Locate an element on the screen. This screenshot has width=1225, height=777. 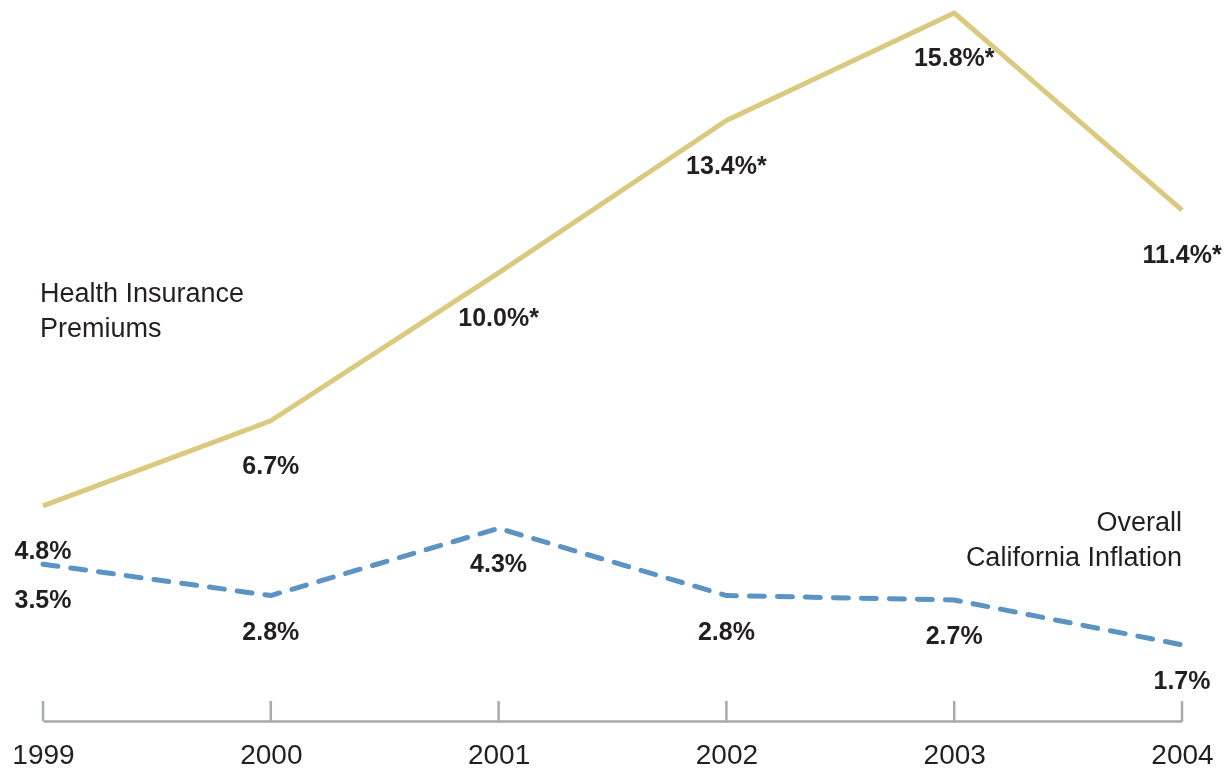
data-label: 2.7% is located at coordinates (954, 635).